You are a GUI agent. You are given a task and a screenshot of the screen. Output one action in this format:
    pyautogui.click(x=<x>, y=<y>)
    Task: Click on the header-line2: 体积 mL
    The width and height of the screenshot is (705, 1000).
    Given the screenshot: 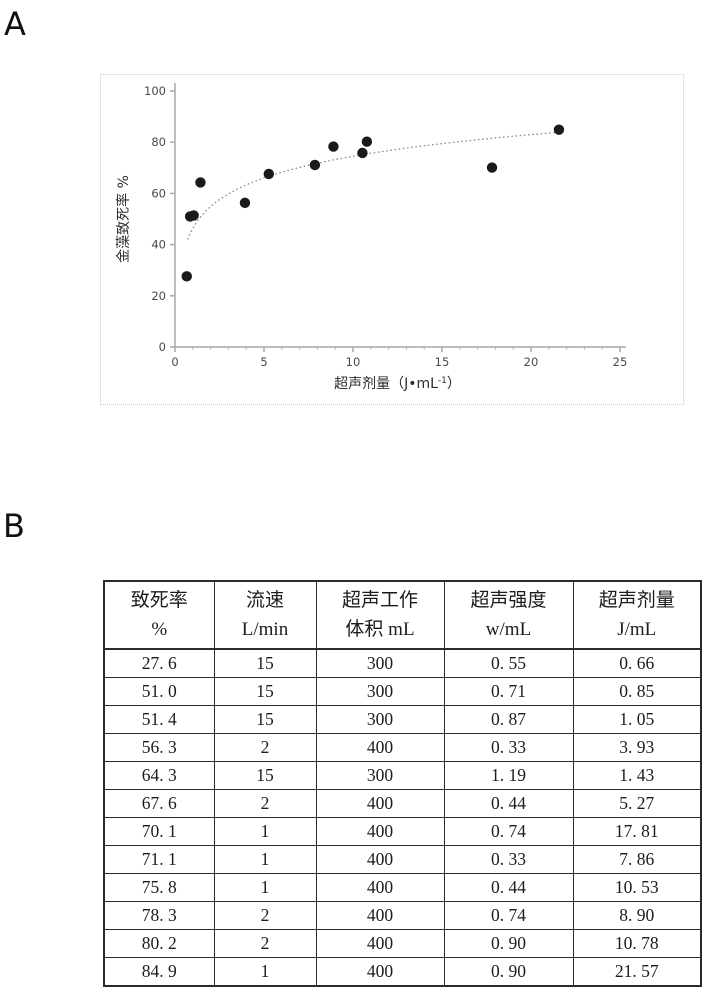 What is the action you would take?
    pyautogui.click(x=380, y=629)
    